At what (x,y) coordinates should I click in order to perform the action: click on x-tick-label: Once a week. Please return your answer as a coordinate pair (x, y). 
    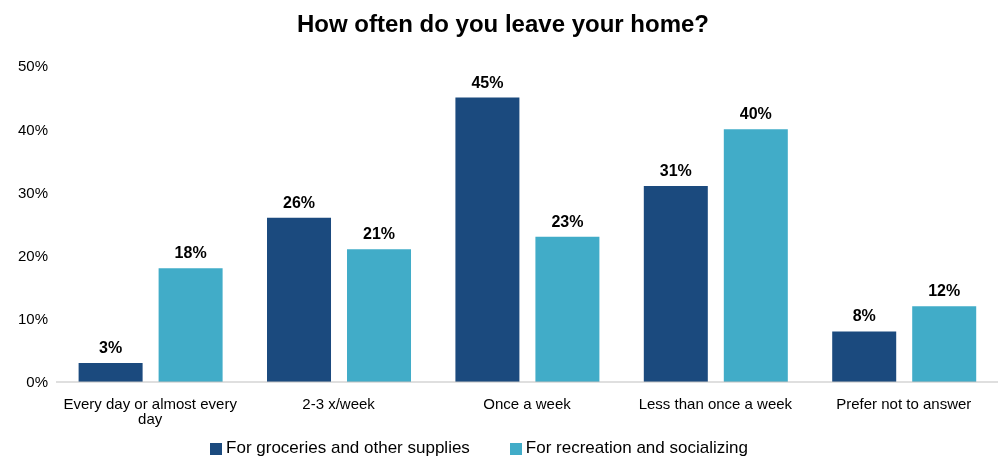
    Looking at the image, I should click on (527, 403).